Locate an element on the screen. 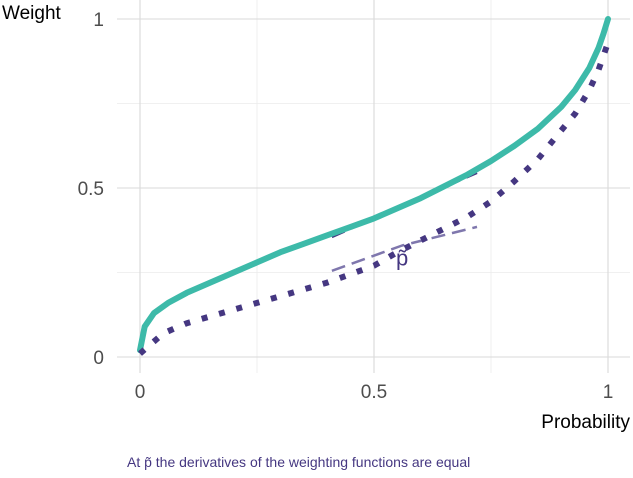 The height and width of the screenshot is (478, 633). y-tick-label: 1 is located at coordinates (98, 20).